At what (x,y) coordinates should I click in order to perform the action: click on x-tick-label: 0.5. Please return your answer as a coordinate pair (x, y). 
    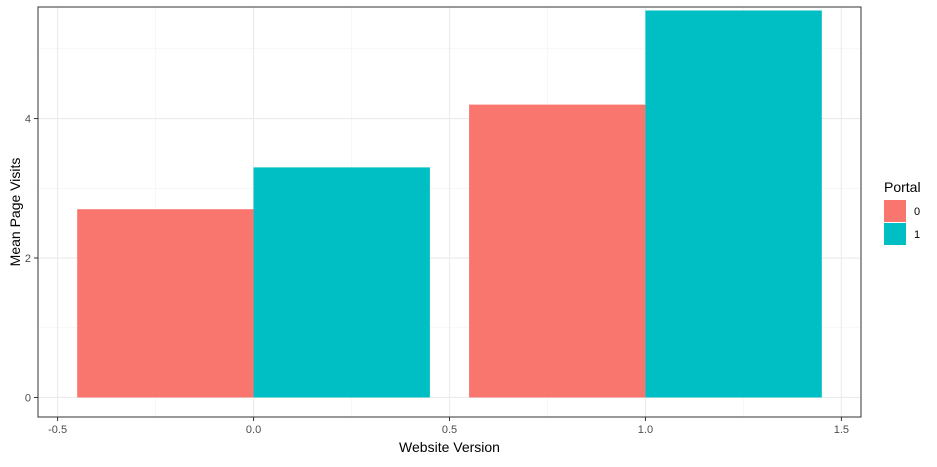
    Looking at the image, I should click on (449, 430).